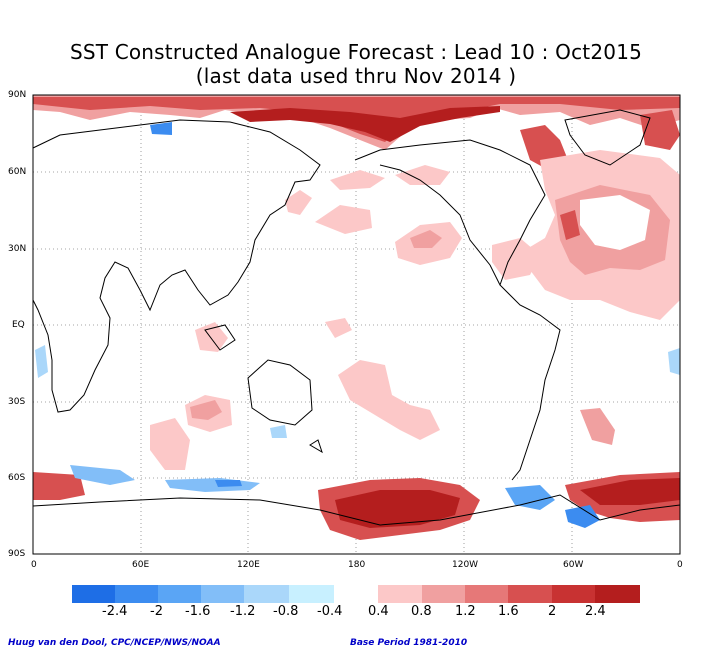 This screenshot has height=650, width=712. Describe the element at coordinates (508, 611) in the screenshot. I see `legend-label: 1.6` at that location.